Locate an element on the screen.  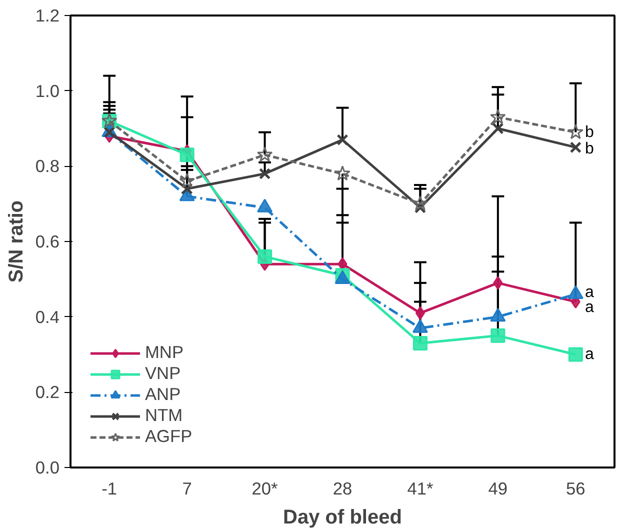
x-tick-label: -1 is located at coordinates (110, 488).